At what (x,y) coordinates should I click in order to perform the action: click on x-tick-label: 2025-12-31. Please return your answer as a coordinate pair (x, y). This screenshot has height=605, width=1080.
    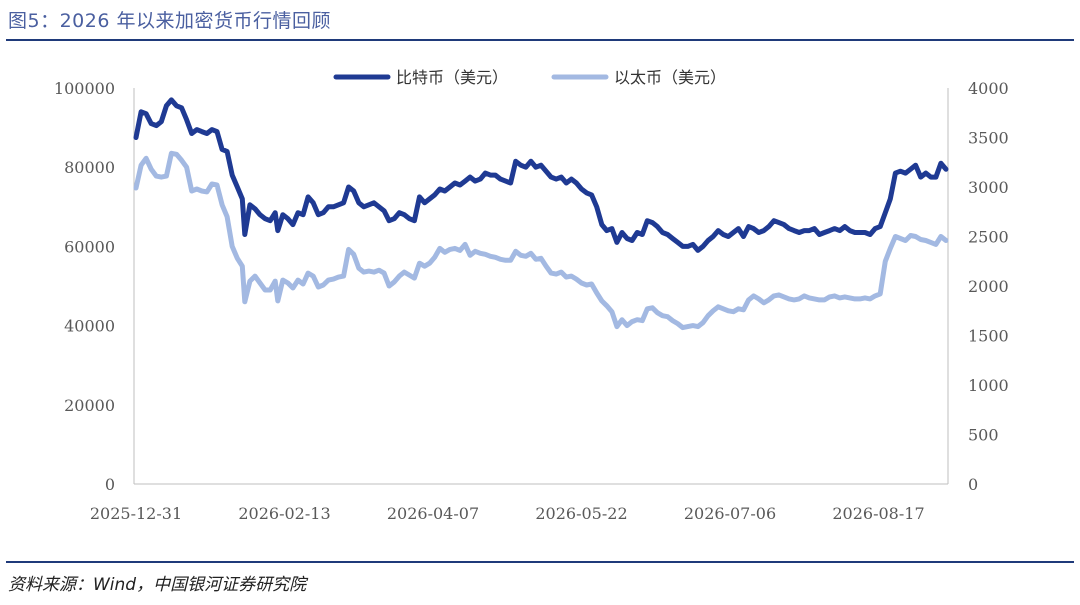
    Looking at the image, I should click on (136, 513).